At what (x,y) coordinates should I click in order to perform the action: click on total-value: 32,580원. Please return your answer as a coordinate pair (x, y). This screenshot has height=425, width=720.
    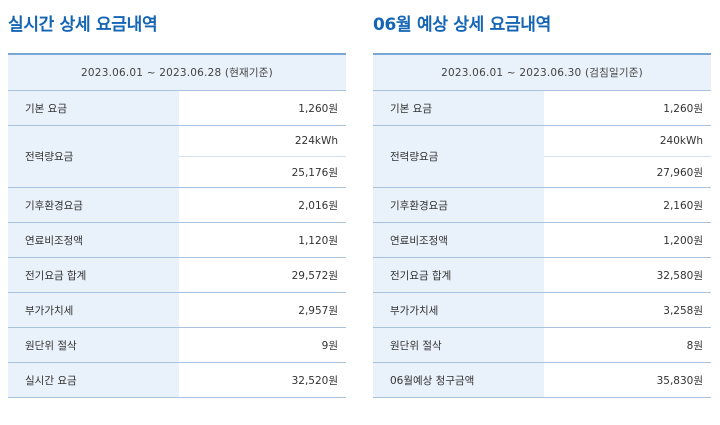
    Looking at the image, I should click on (627, 275).